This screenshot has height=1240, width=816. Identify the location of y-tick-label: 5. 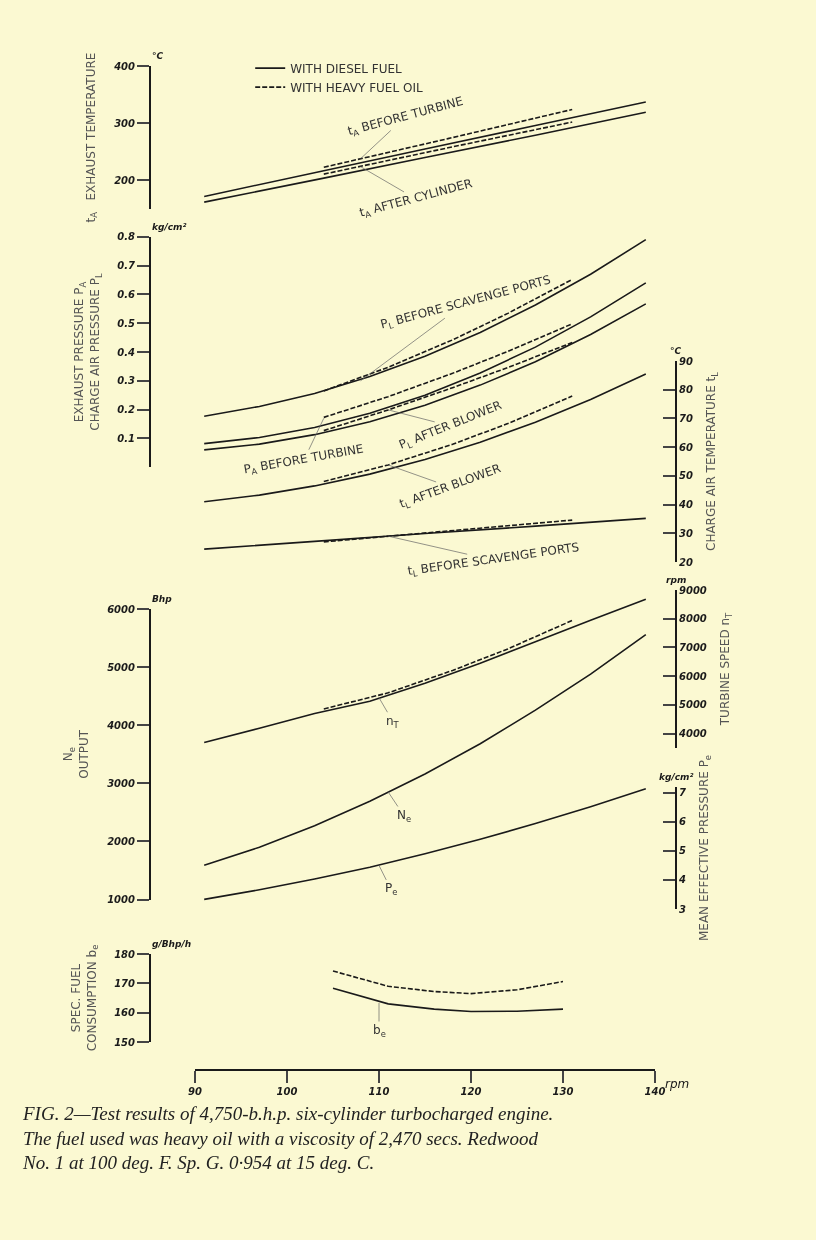
(682, 851).